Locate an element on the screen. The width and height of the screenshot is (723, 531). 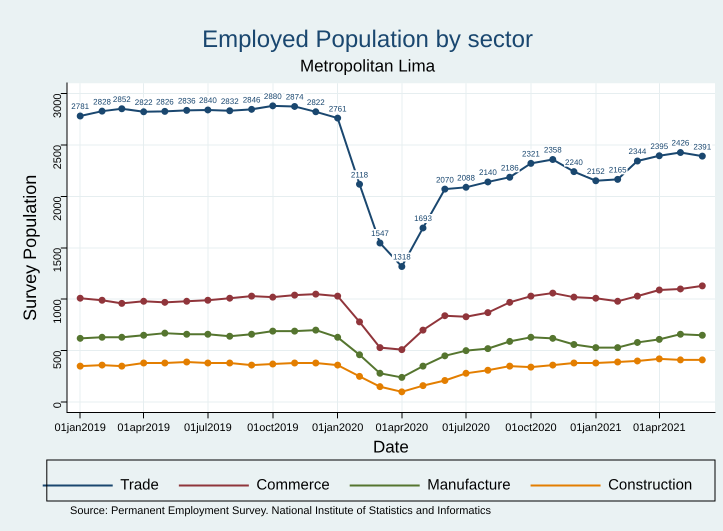
data-label: 1547 is located at coordinates (380, 233).